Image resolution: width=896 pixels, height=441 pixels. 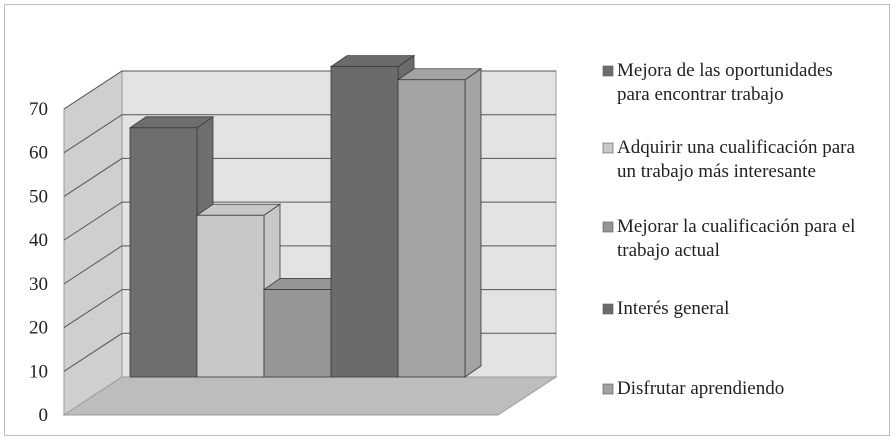 I want to click on y-axis-ticks: 0 10 20 30 40 50 60 70, so click(x=38, y=262).